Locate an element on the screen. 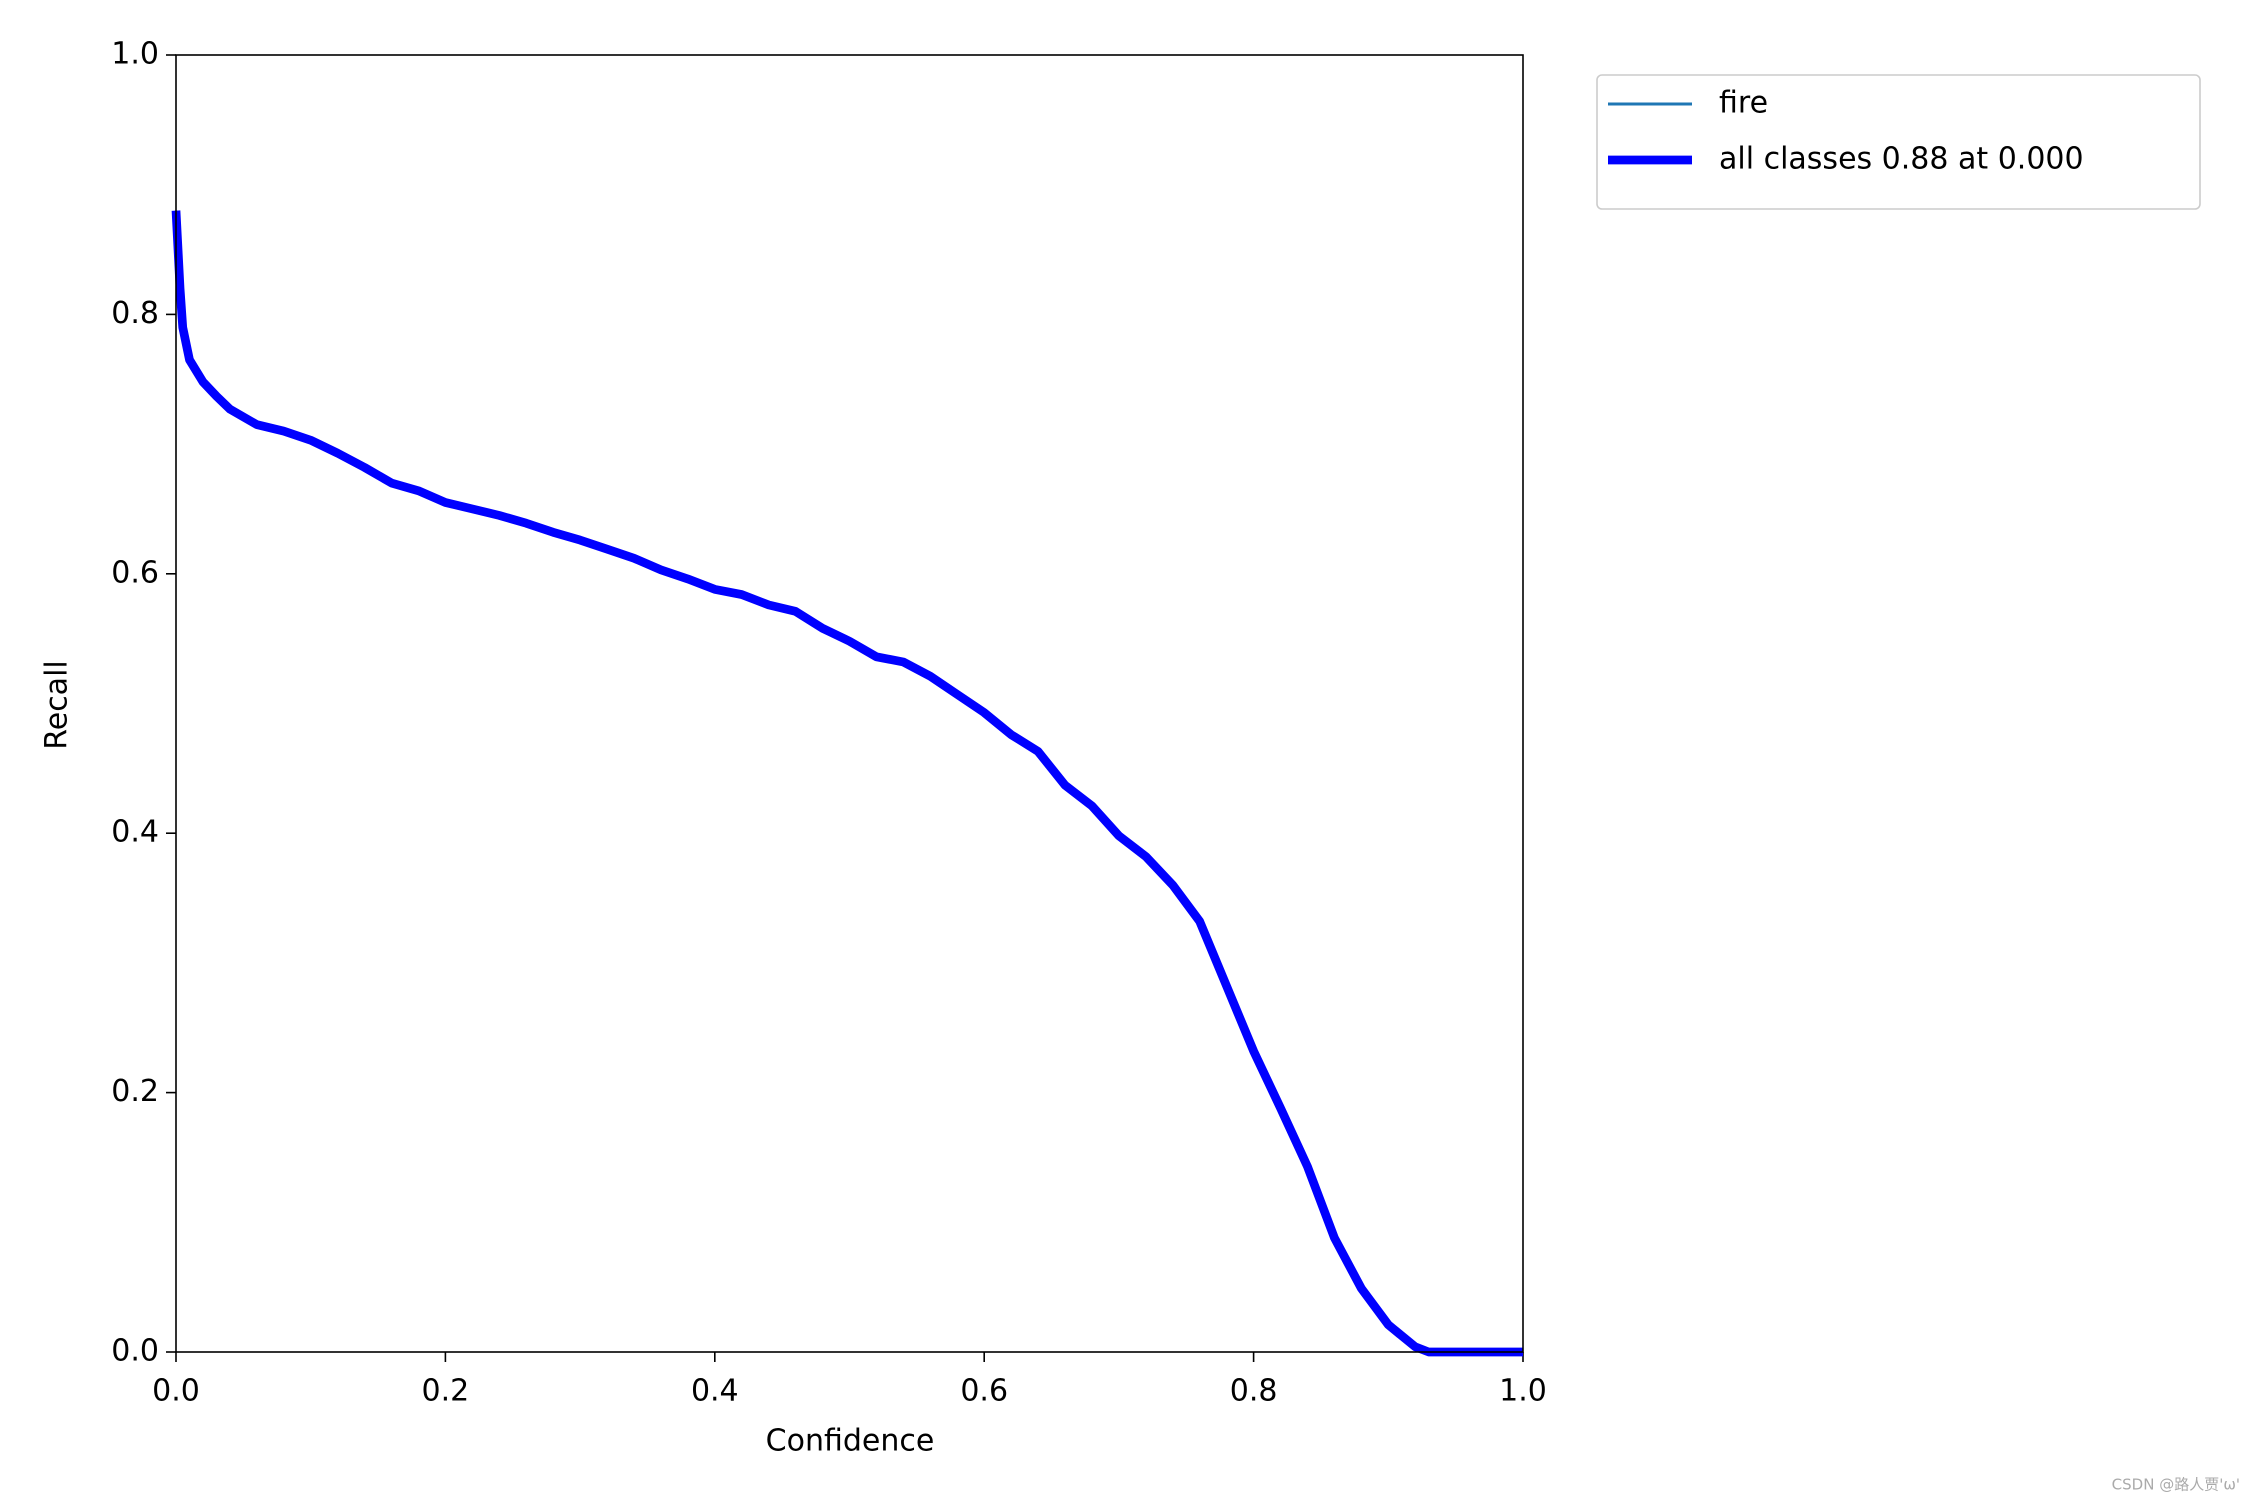 Image resolution: width=2250 pixels, height=1500 pixels. y-tick-label: 0.4 is located at coordinates (135, 832).